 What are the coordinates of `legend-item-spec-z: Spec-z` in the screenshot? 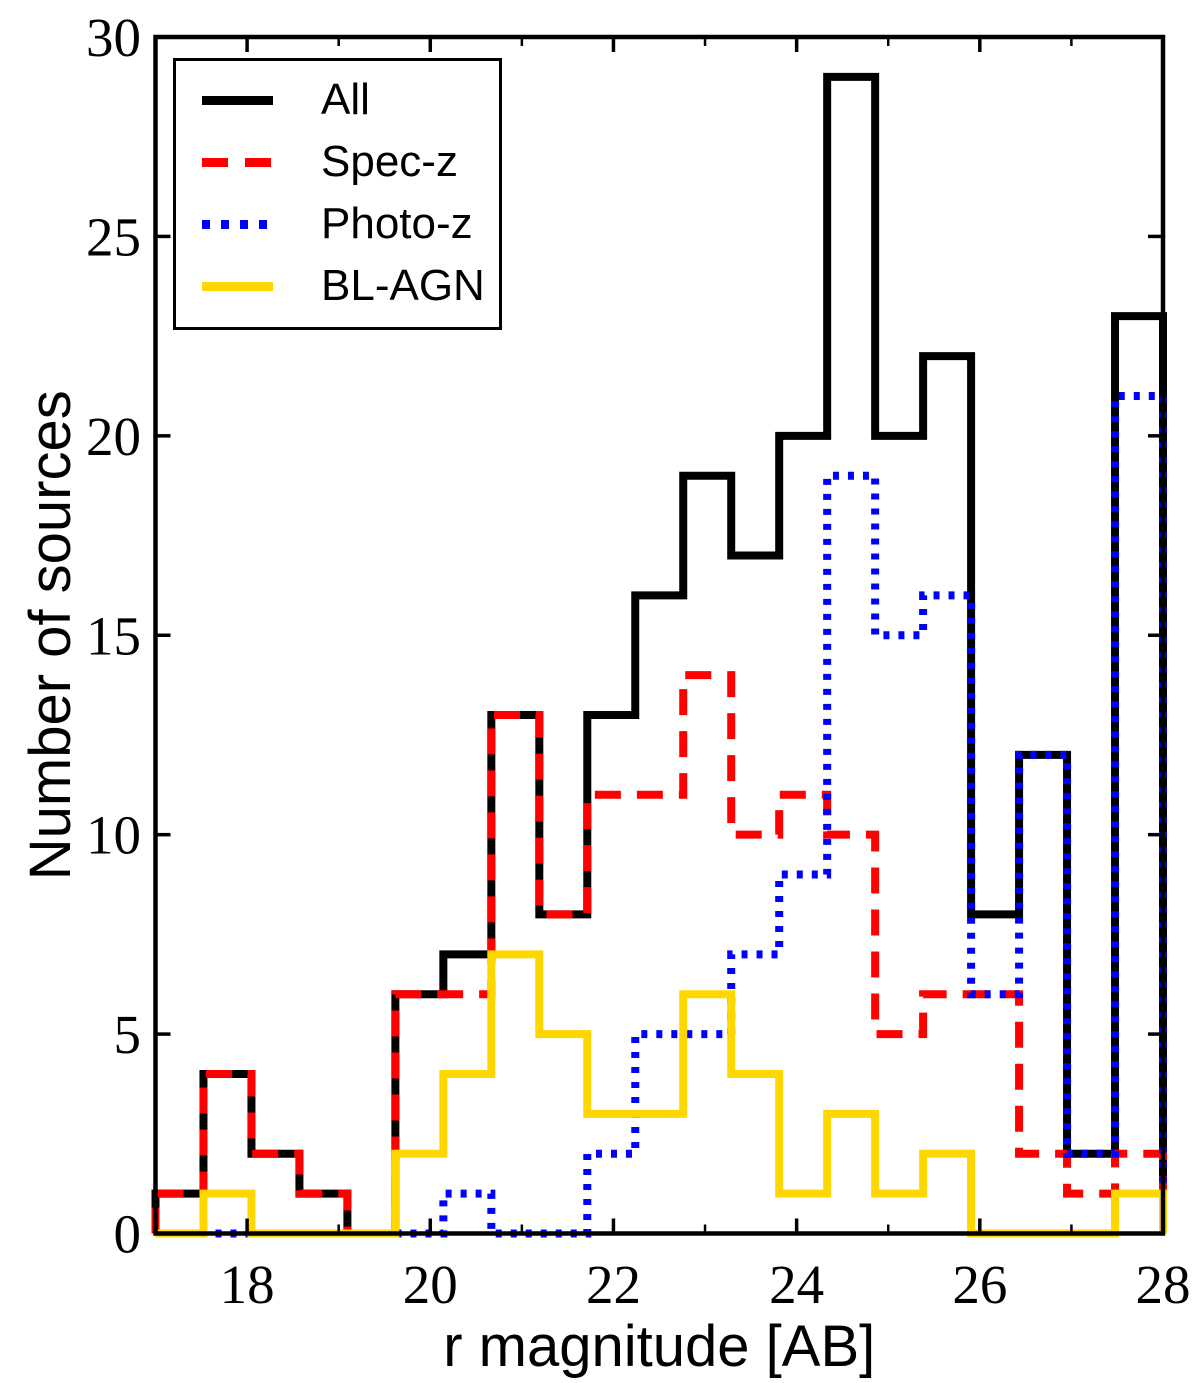 It's located at (337, 162).